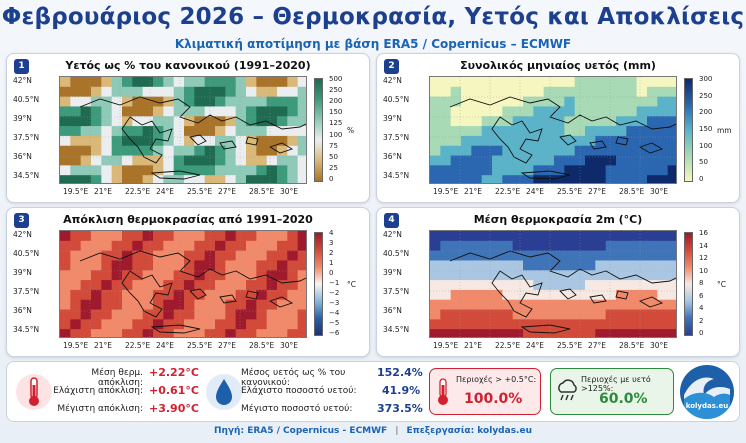 This screenshot has height=443, width=746. I want to click on colorbar-tick: −2, so click(334, 293).